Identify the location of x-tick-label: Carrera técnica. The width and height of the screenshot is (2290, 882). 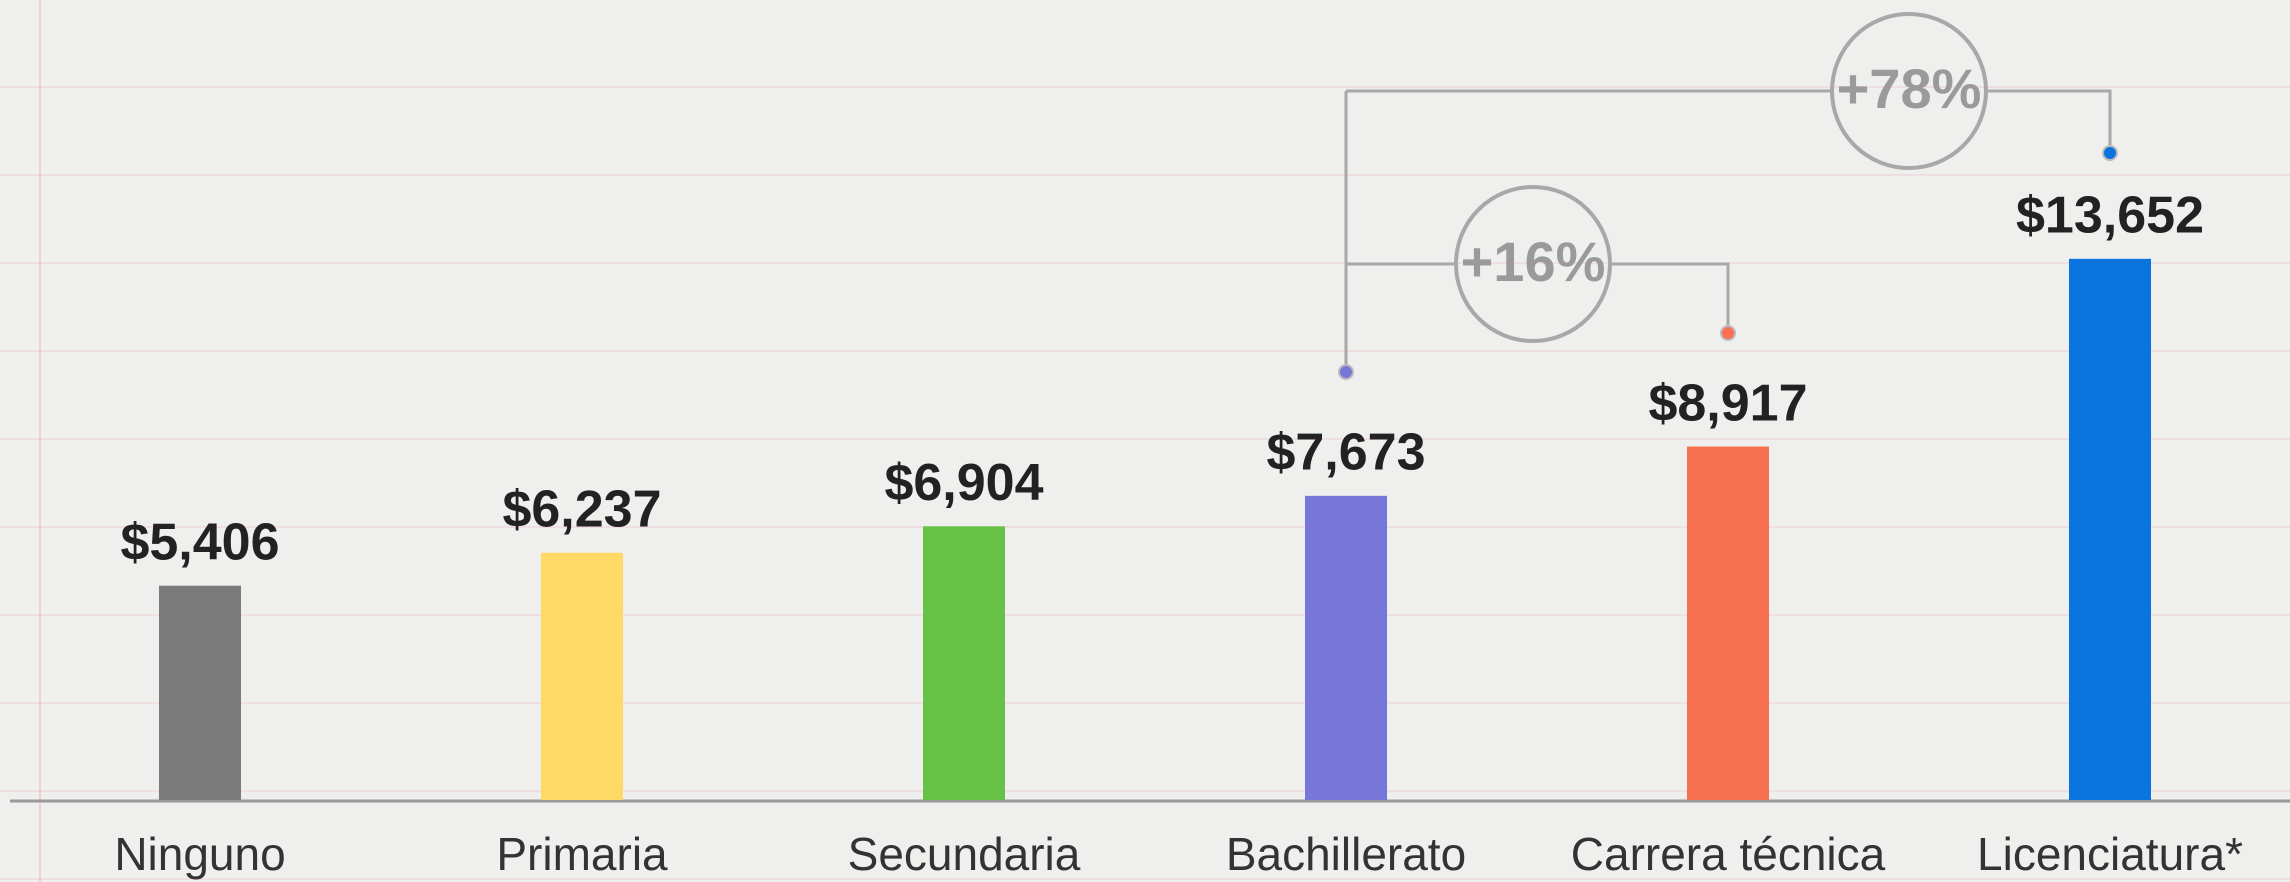
(1728, 854).